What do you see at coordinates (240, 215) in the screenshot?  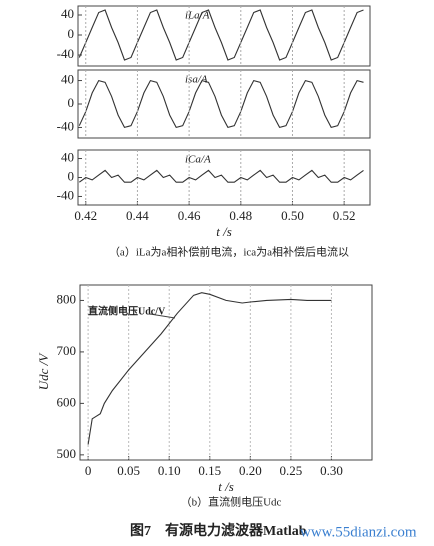 I see `x-tick-label: 0.48` at bounding box center [240, 215].